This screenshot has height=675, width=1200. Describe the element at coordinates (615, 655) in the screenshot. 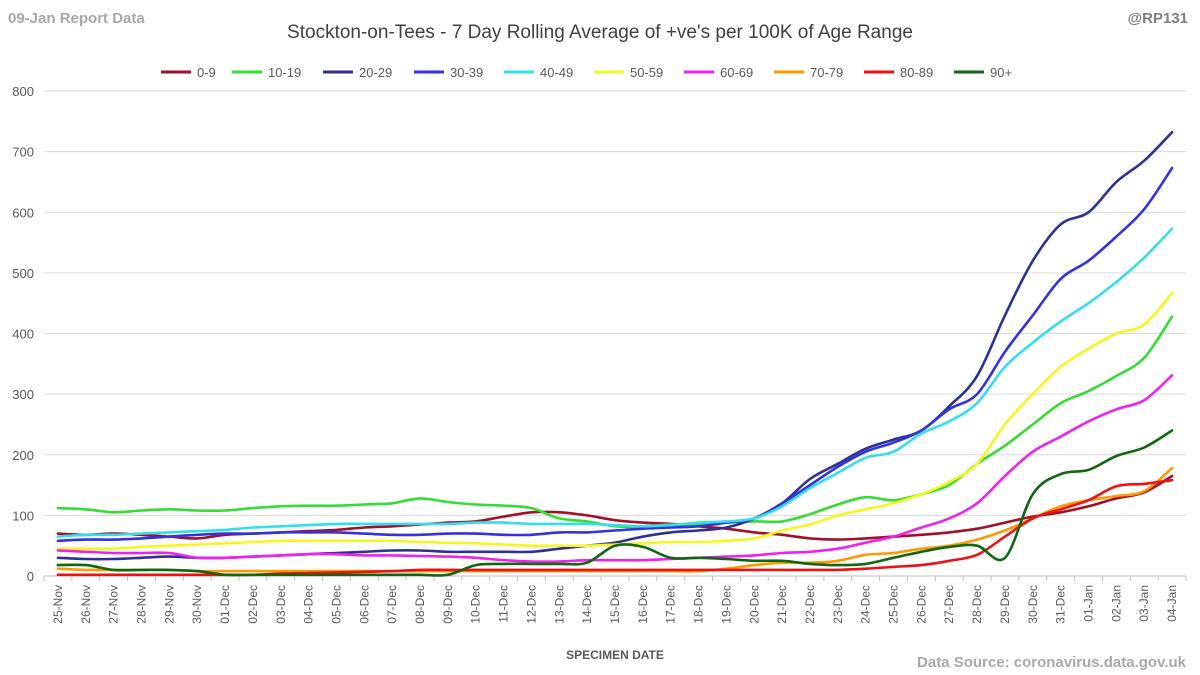

I see `x-axis-title: SPECIMEN DATE` at that location.